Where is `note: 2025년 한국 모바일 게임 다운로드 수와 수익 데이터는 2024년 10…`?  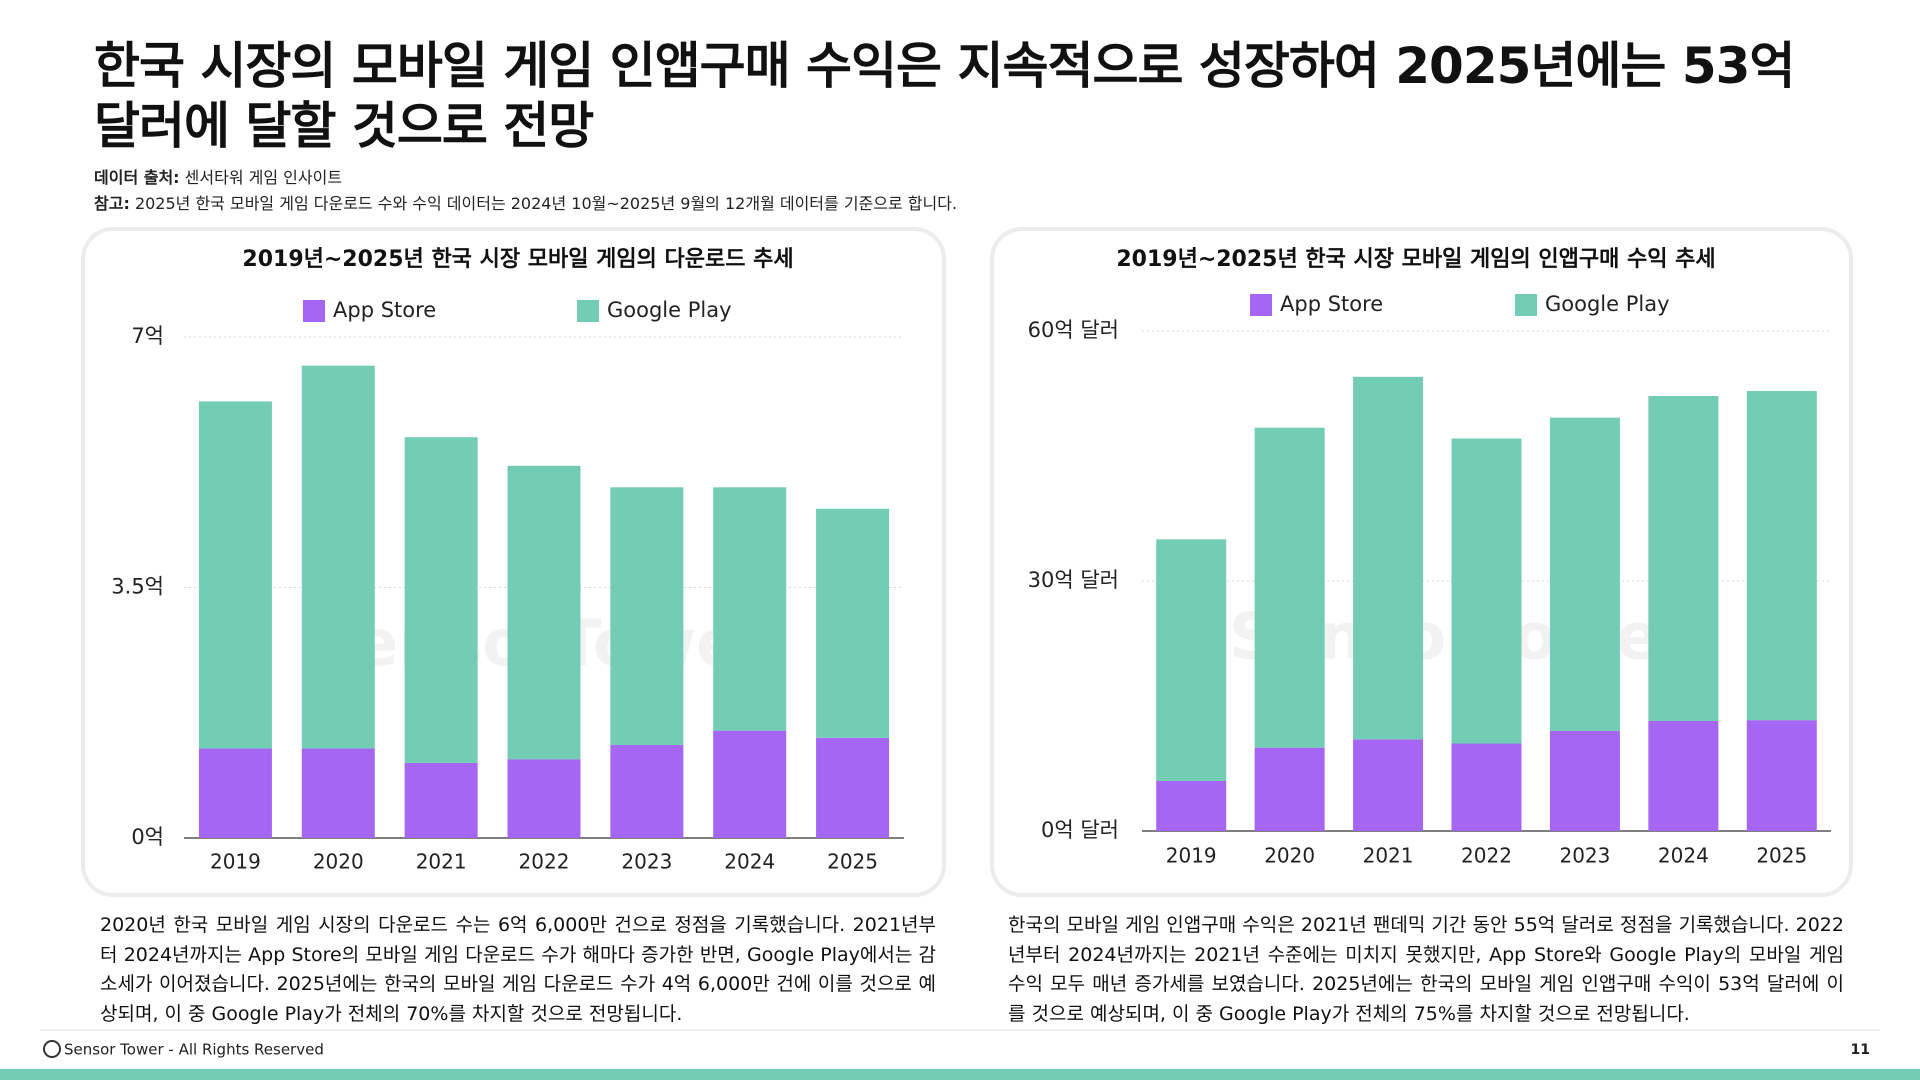
note: 2025년 한국 모바일 게임 다운로드 수와 수익 데이터는 2024년 10… is located at coordinates (546, 203).